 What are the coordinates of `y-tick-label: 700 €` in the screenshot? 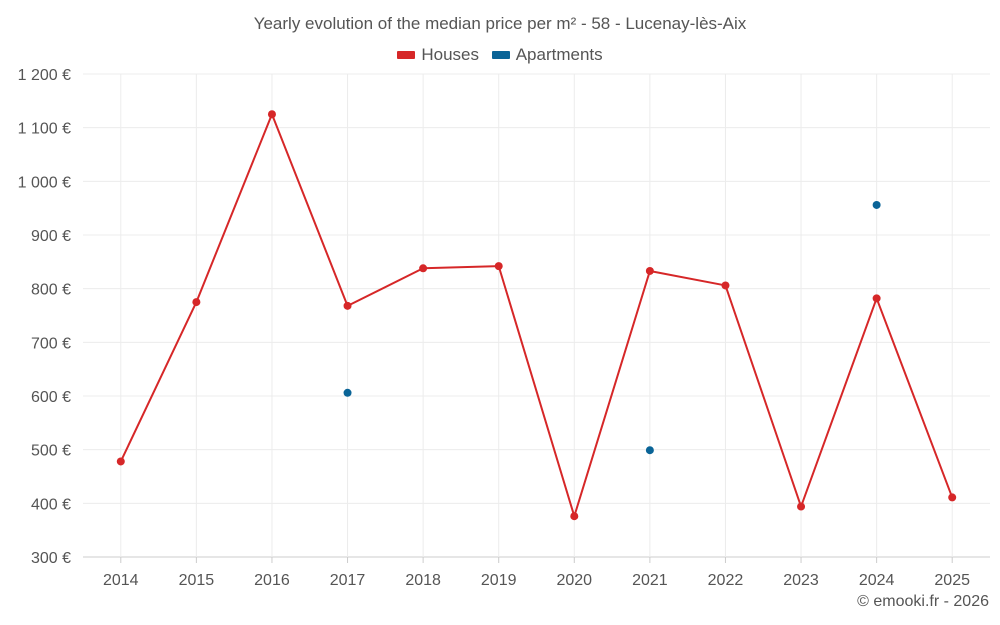 It's located at (51, 343).